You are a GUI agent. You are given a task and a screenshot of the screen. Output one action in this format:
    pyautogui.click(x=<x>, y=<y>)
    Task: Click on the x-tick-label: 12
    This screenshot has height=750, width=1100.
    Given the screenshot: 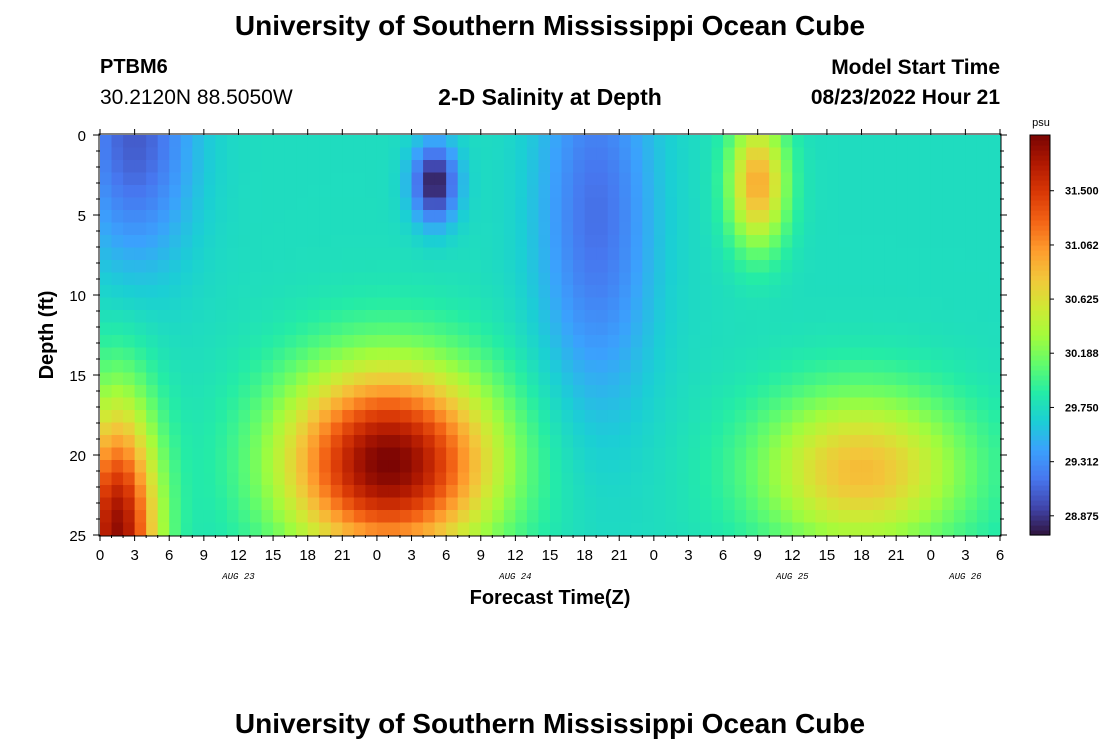 What is the action you would take?
    pyautogui.click(x=515, y=555)
    